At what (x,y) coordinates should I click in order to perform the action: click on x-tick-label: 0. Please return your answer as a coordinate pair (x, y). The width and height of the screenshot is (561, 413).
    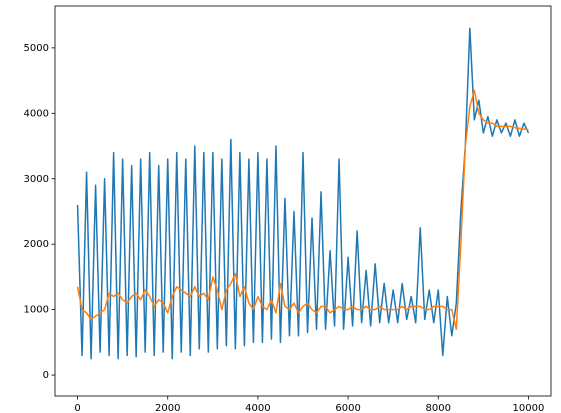
    Looking at the image, I should click on (77, 408).